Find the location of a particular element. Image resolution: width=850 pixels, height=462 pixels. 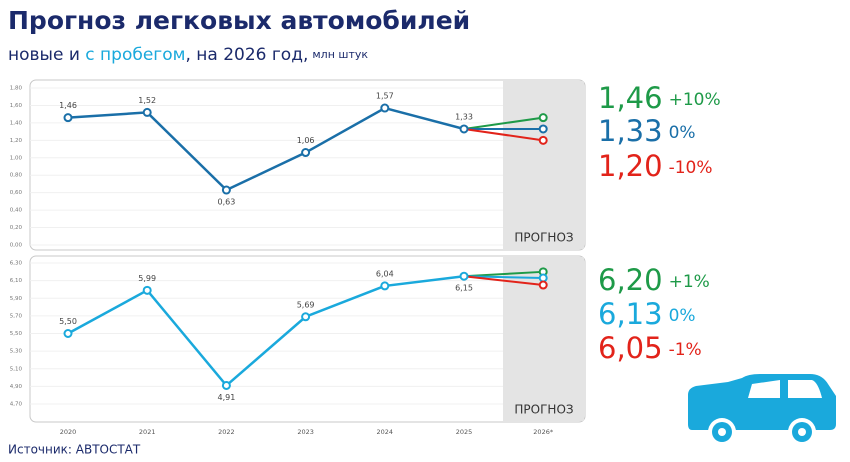

y-tick-label: 0,20 is located at coordinates (16, 228).